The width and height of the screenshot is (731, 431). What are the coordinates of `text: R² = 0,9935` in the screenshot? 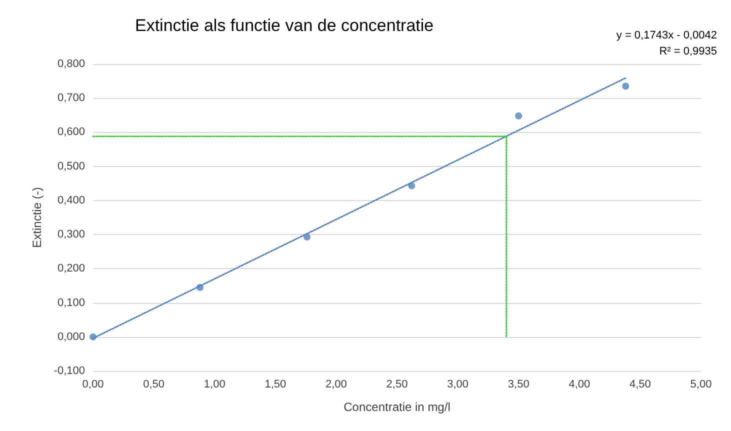 It's located at (688, 52).